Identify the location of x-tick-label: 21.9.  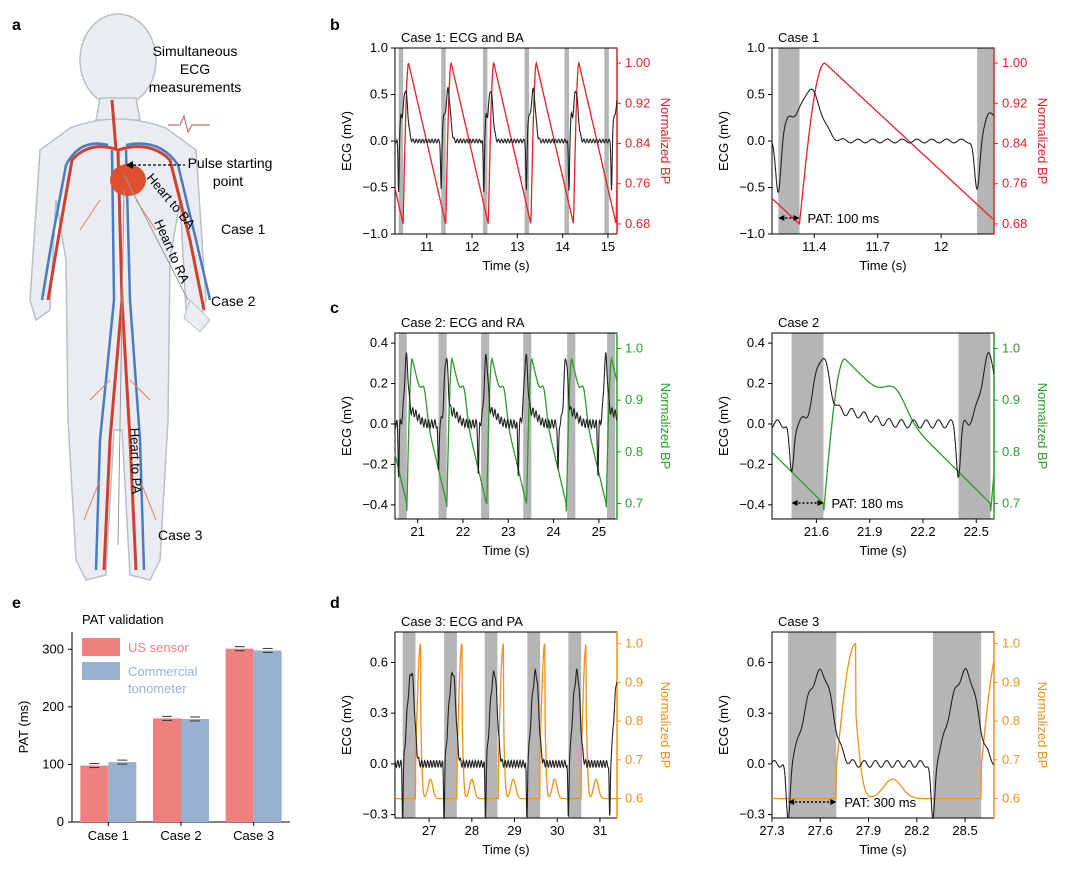
(869, 531).